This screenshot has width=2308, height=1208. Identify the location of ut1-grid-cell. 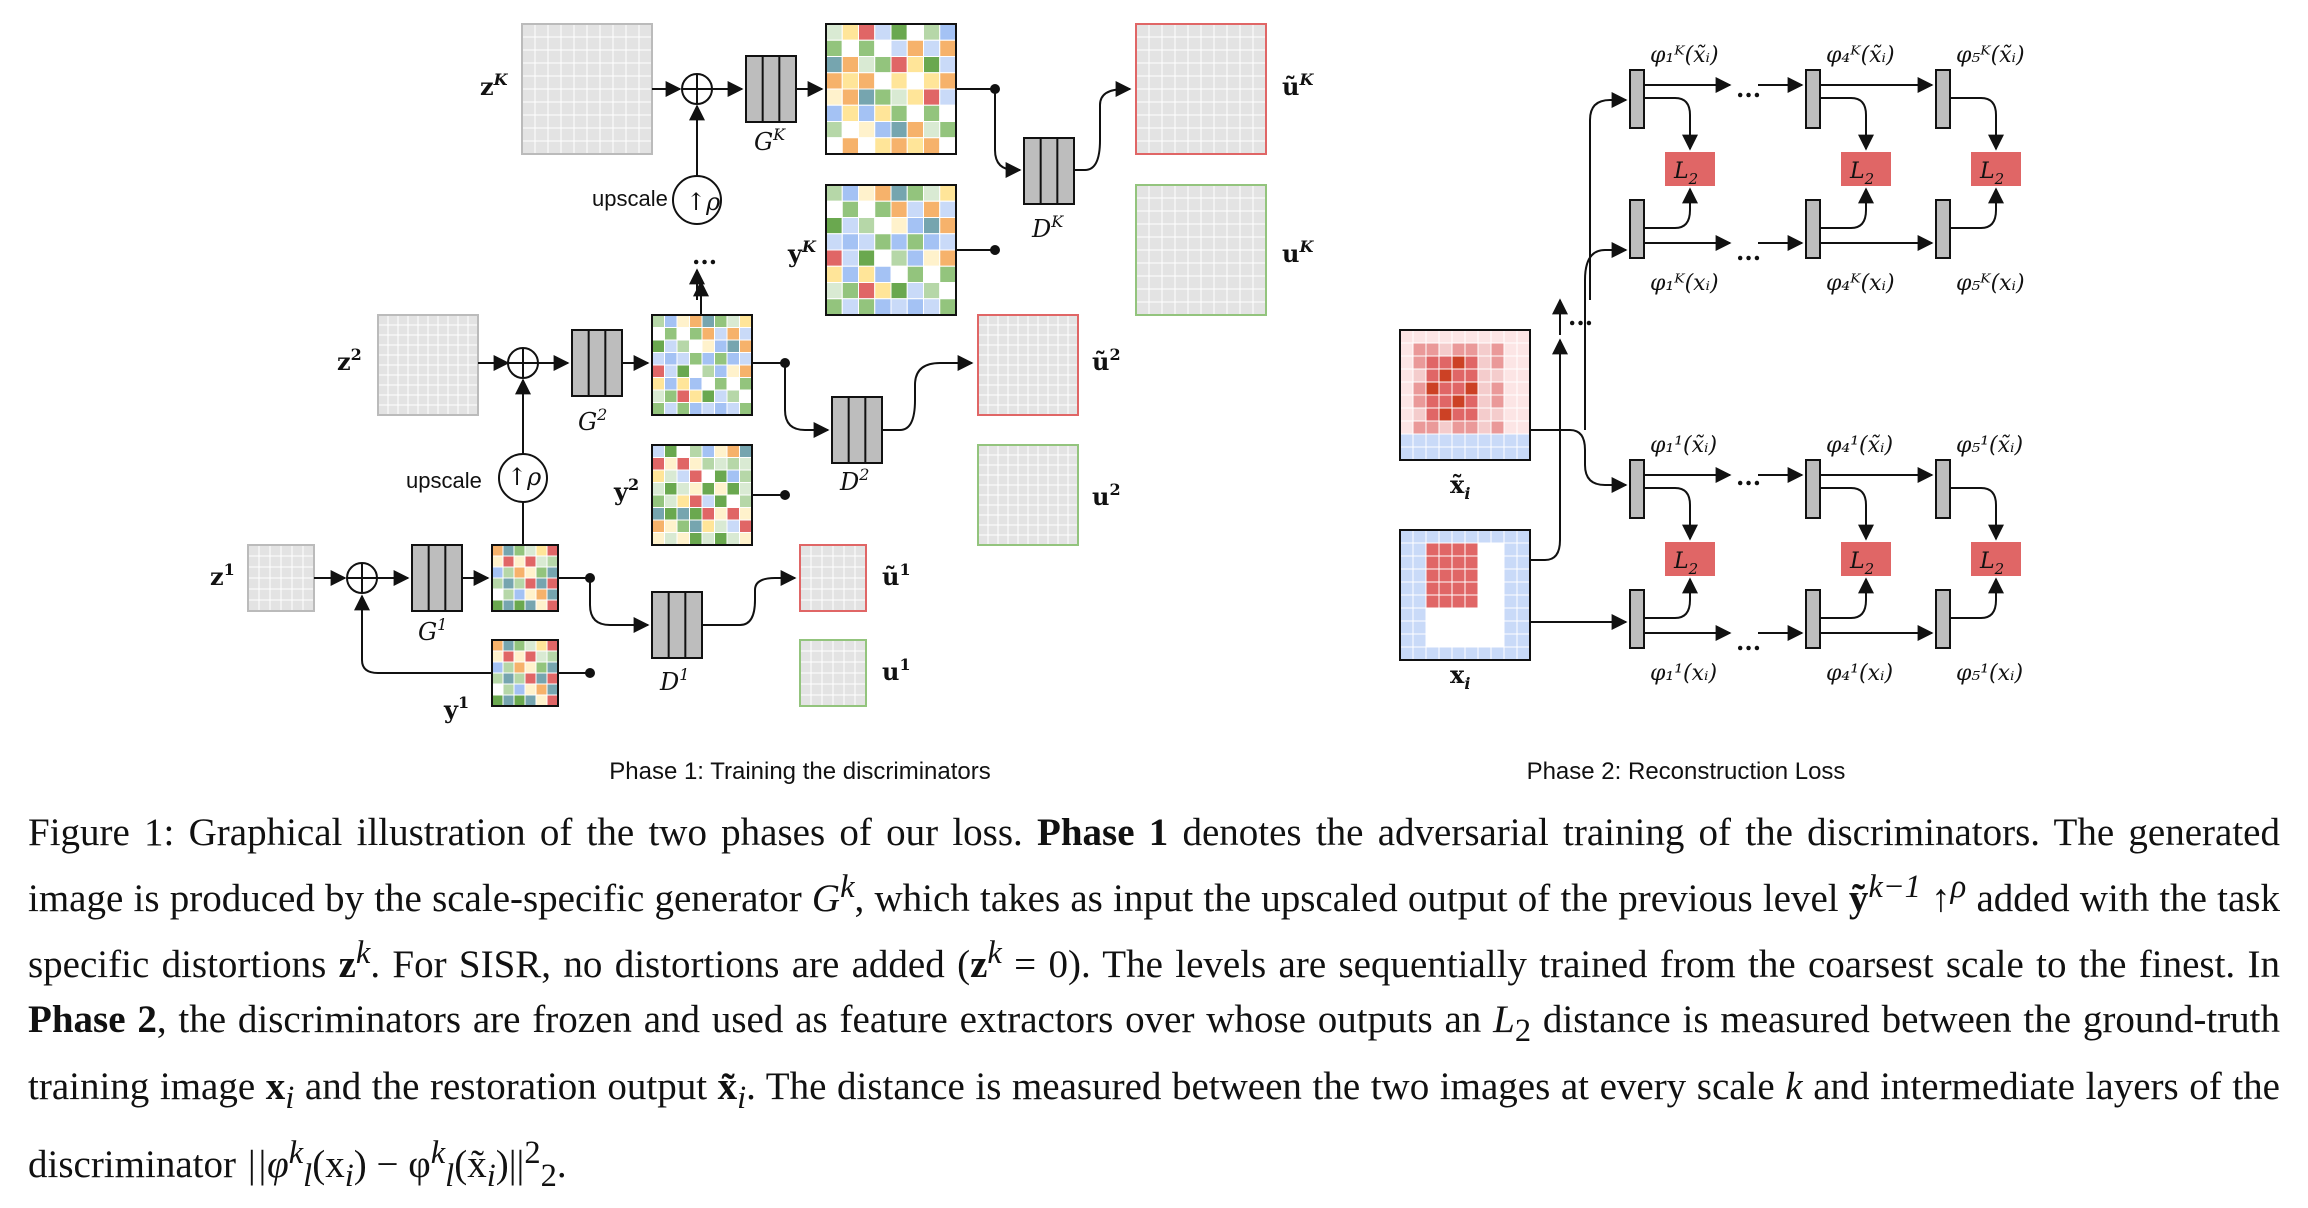
(838, 572).